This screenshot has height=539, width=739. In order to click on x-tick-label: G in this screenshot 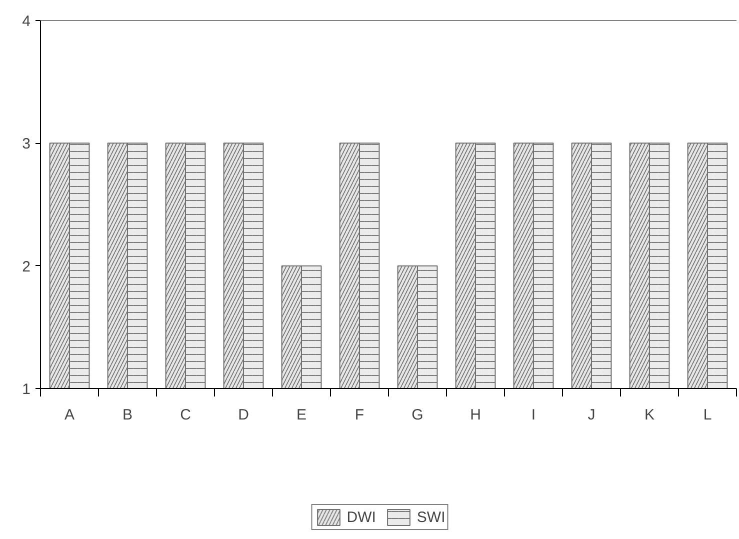, I will do `click(418, 415)`.